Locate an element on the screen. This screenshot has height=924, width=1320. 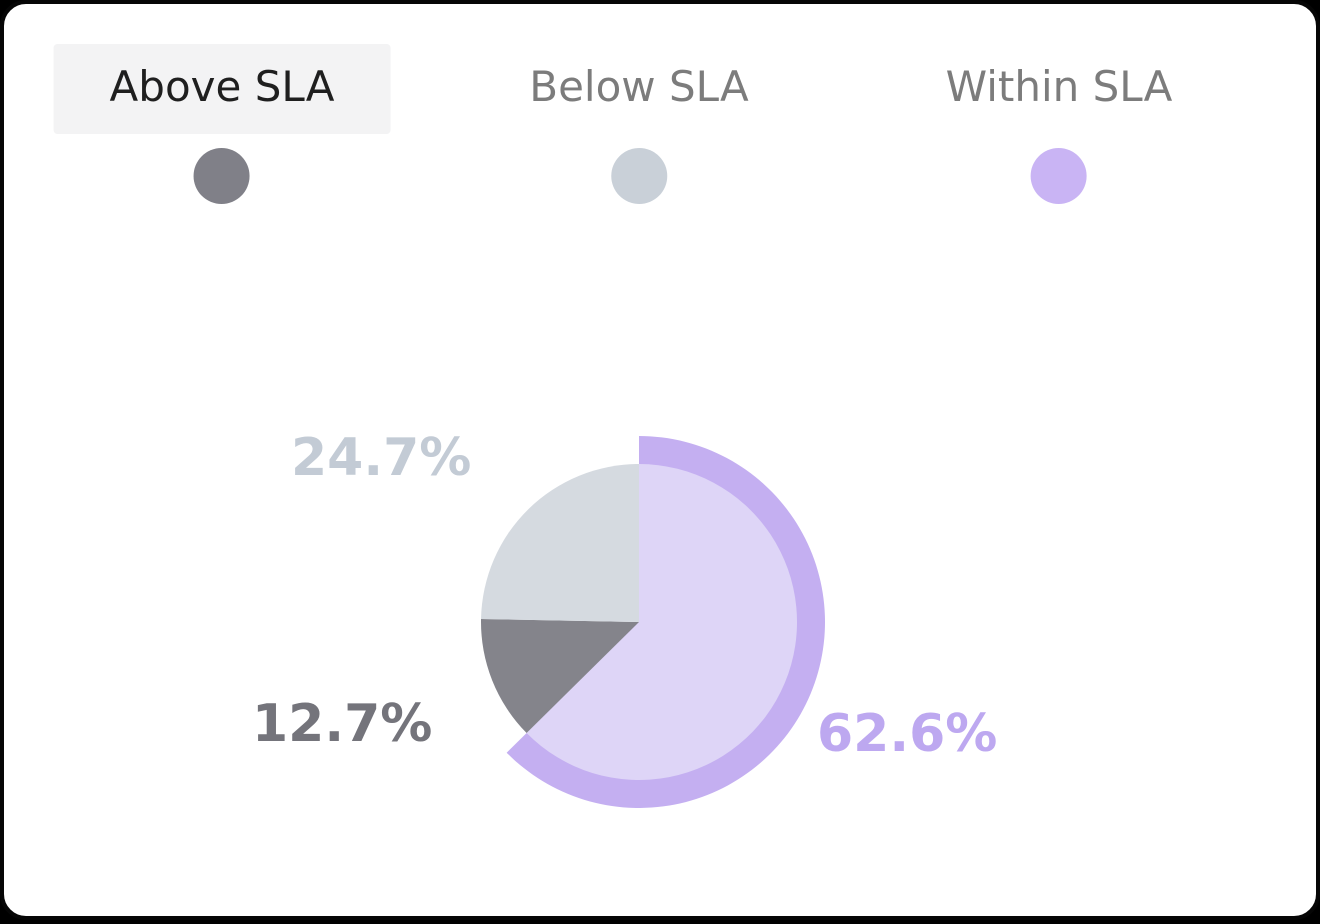
slice-label-above-sla: 12.7% is located at coordinates (342, 724).